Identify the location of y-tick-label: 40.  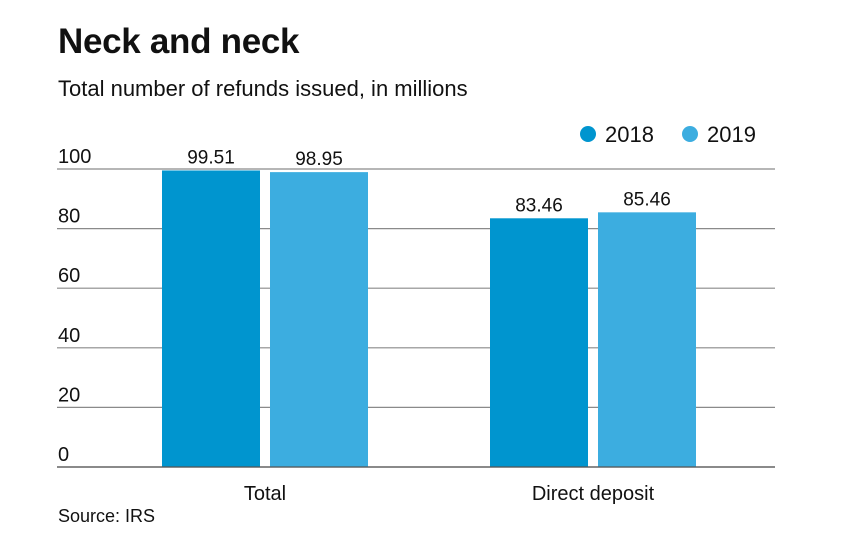
(69, 336).